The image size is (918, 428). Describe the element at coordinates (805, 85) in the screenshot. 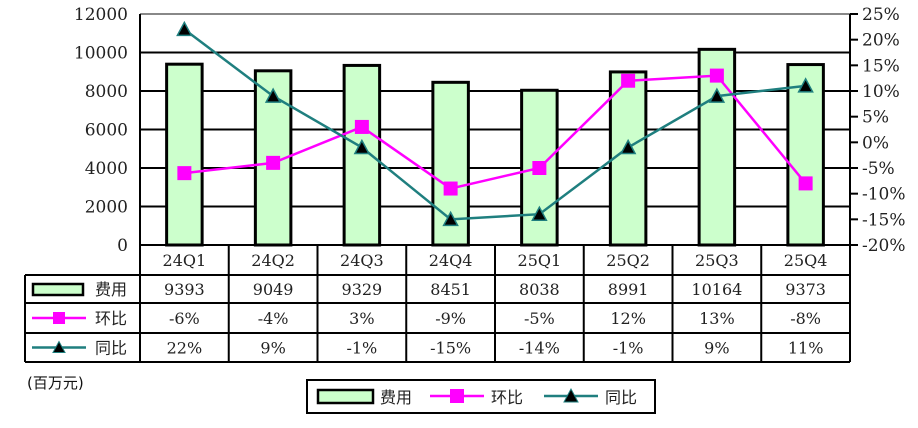

I see `marker-yoy-25Q4` at that location.